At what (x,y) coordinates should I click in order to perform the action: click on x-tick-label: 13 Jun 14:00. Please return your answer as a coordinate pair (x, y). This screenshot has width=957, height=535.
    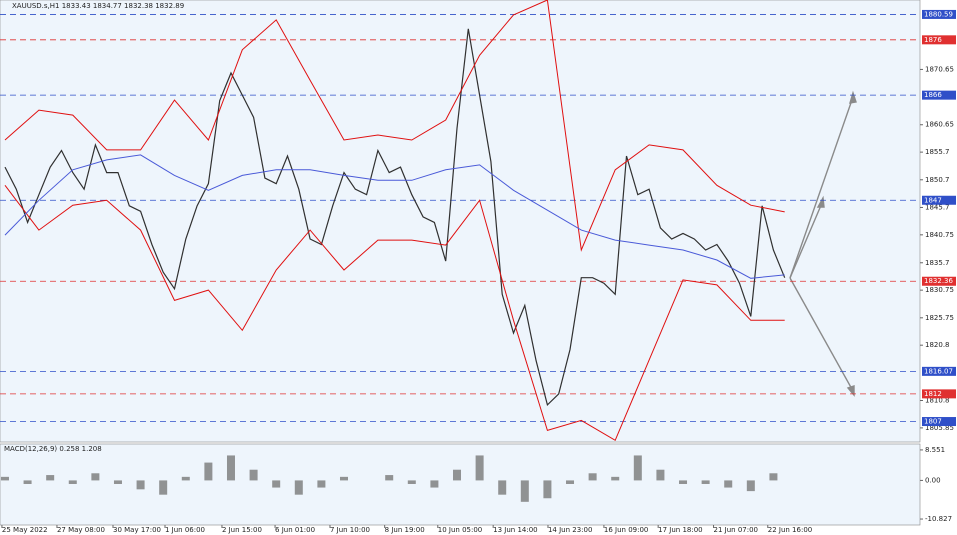
    Looking at the image, I should click on (515, 530).